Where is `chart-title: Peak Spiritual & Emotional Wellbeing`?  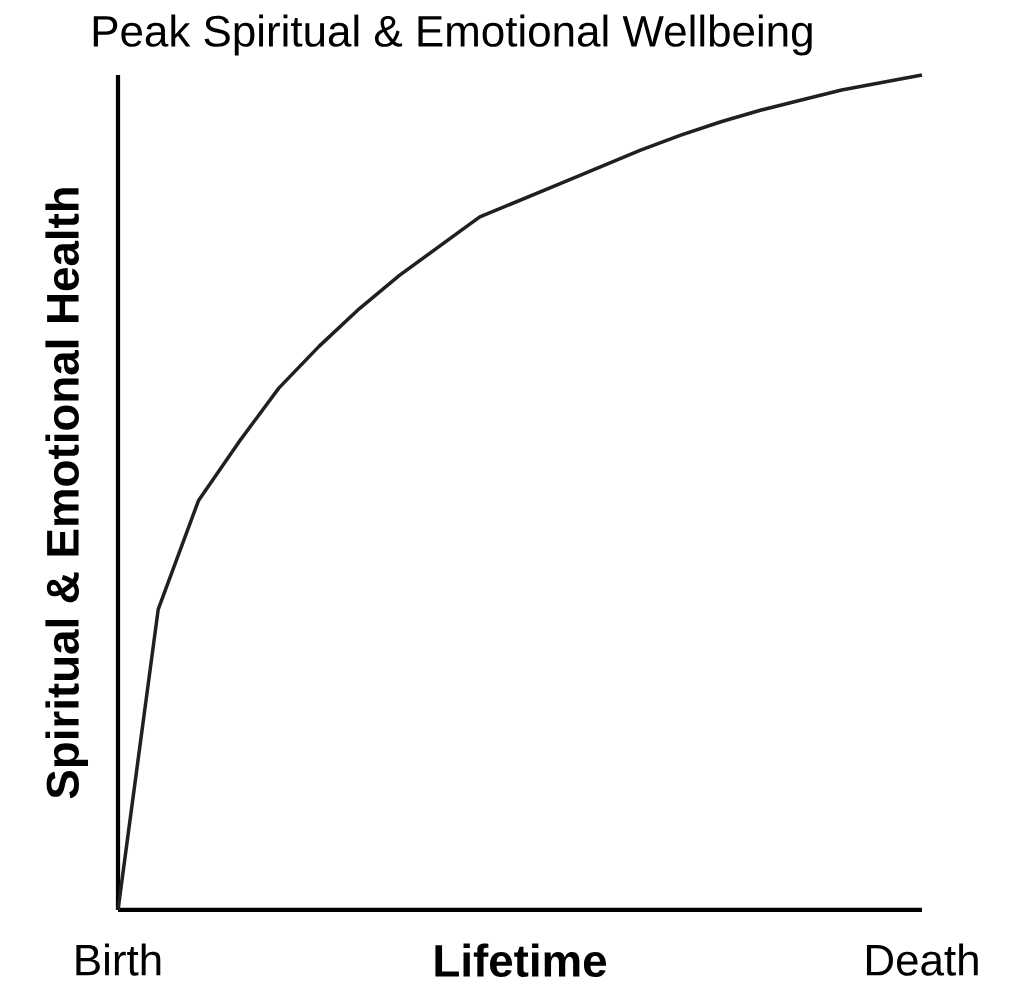 chart-title: Peak Spiritual & Emotional Wellbeing is located at coordinates (452, 35).